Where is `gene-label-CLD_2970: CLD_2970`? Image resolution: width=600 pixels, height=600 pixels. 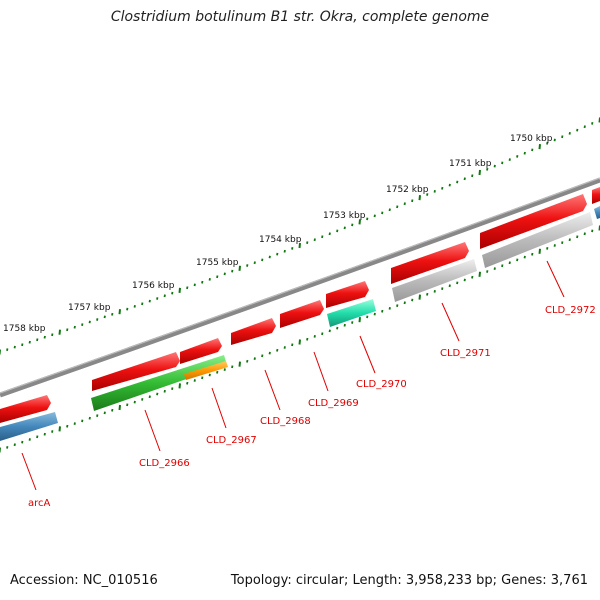
gene-label-CLD_2970: CLD_2970 is located at coordinates (381, 384).